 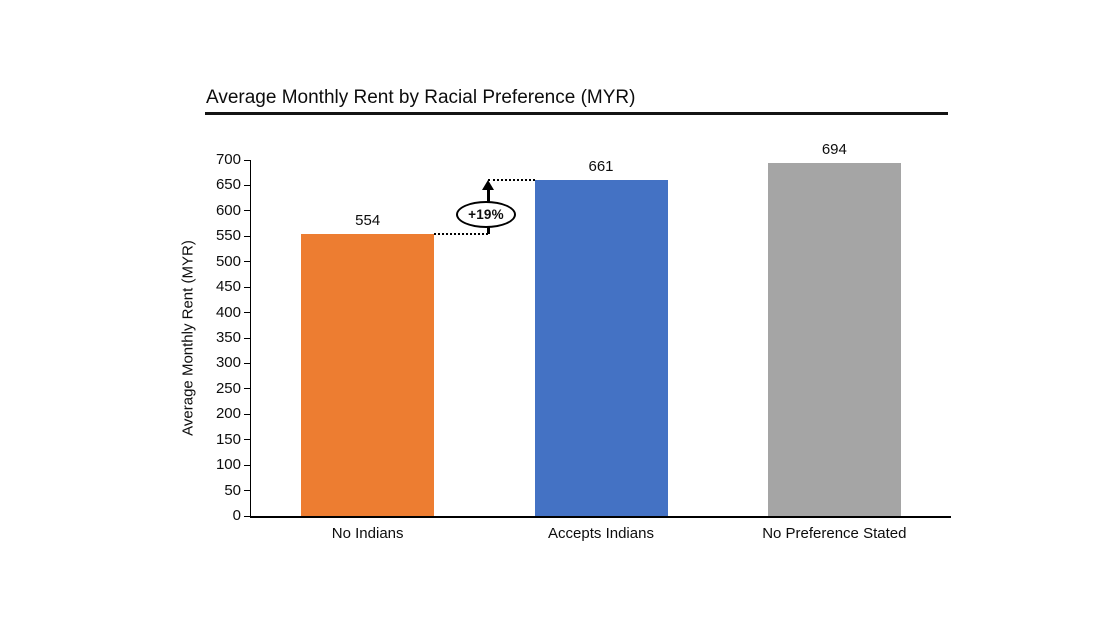 What do you see at coordinates (367, 533) in the screenshot?
I see `category-label: No Indians` at bounding box center [367, 533].